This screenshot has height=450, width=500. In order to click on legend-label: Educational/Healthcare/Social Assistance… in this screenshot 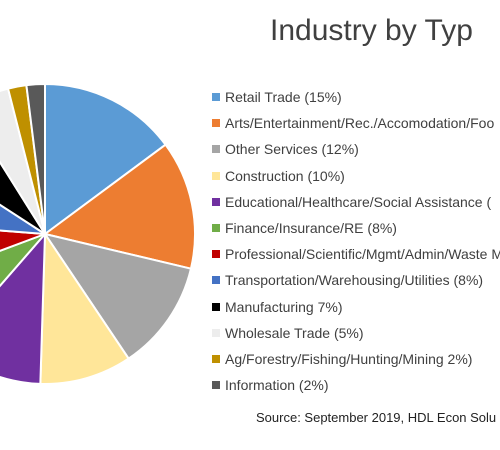, I will do `click(358, 201)`.